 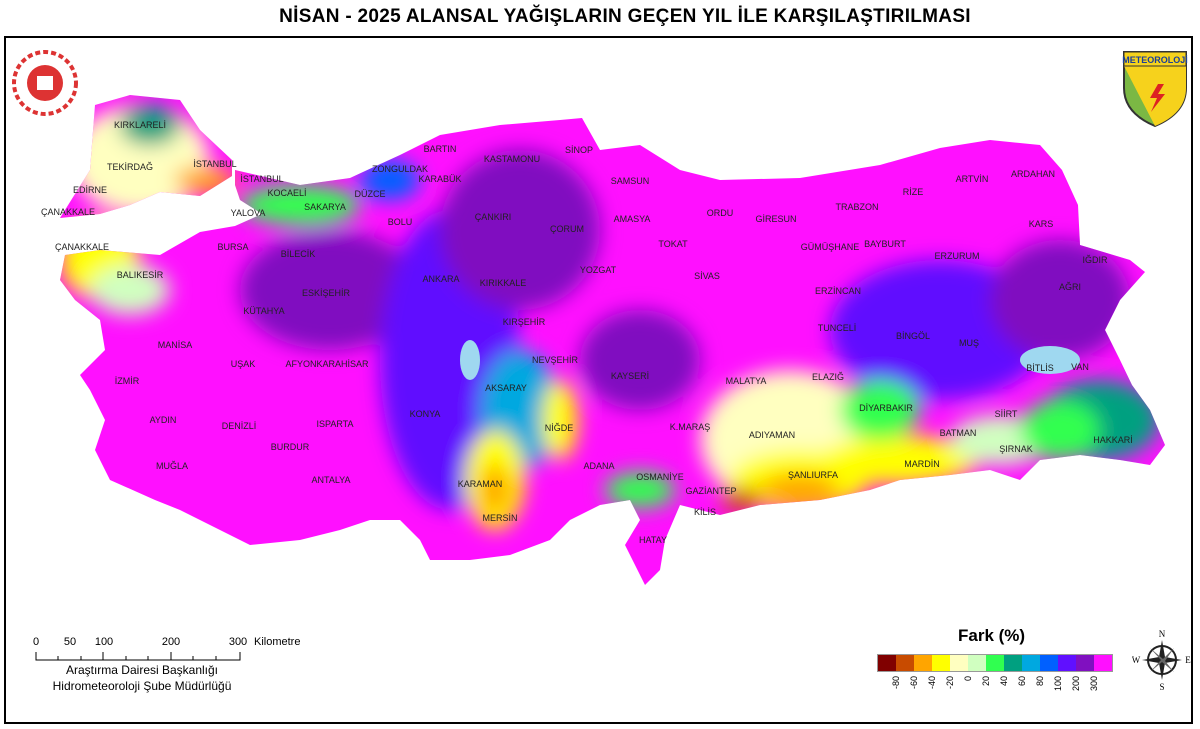 What do you see at coordinates (175, 345) in the screenshot?
I see `city-label: MANİSA` at bounding box center [175, 345].